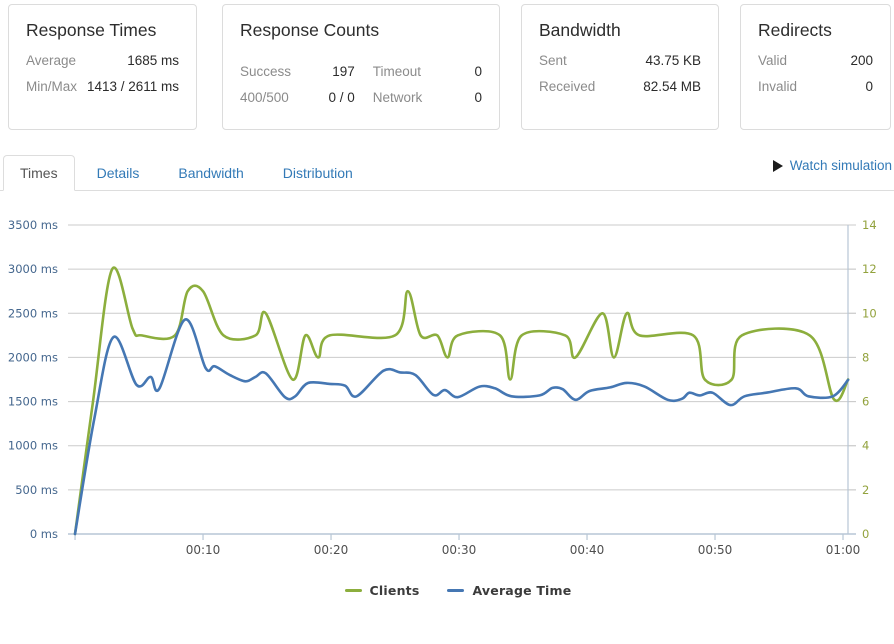 The width and height of the screenshot is (894, 644). I want to click on y-axis-right-tick-label: 0, so click(865, 534).